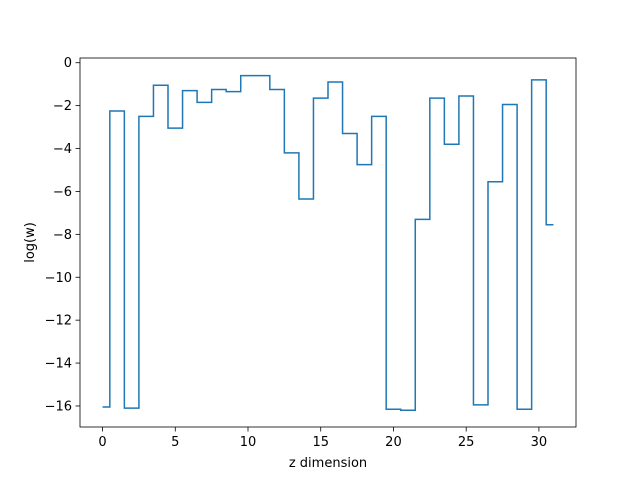 The height and width of the screenshot is (480, 640). I want to click on y-tick-label: −6, so click(62, 192).